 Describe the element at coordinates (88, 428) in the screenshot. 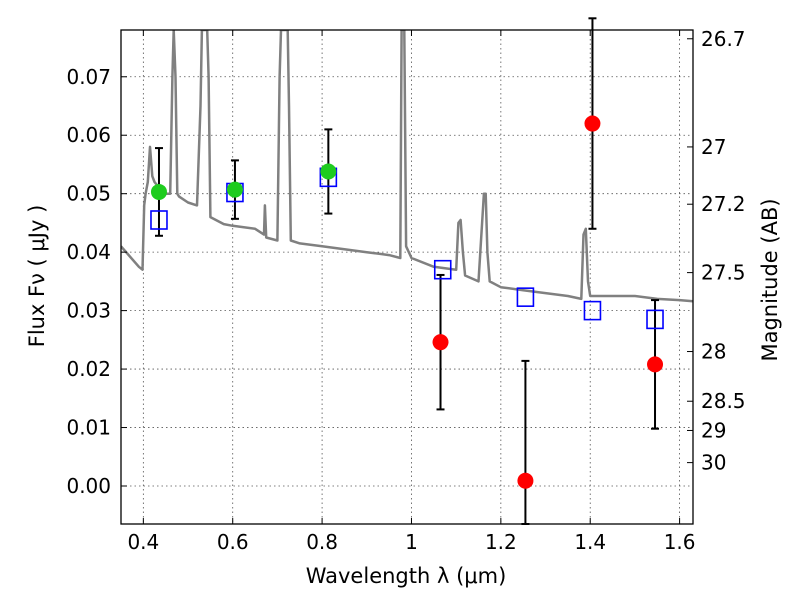

I see `y-tick-label: 0.01` at that location.